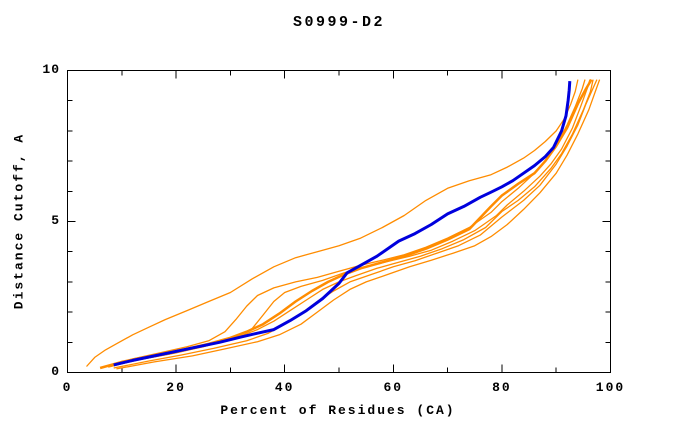  What do you see at coordinates (393, 387) in the screenshot?
I see `x-tick-label: 60` at bounding box center [393, 387].